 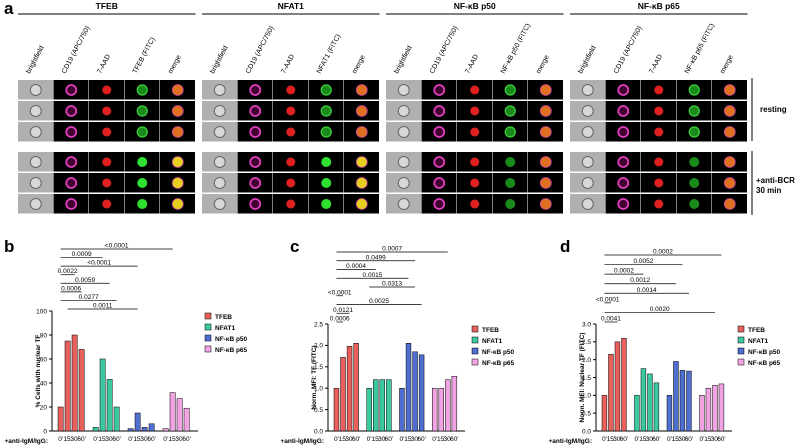 What do you see at coordinates (570, 441) in the screenshot?
I see `x-axis-label: +anti-IgM/IgG:` at bounding box center [570, 441].